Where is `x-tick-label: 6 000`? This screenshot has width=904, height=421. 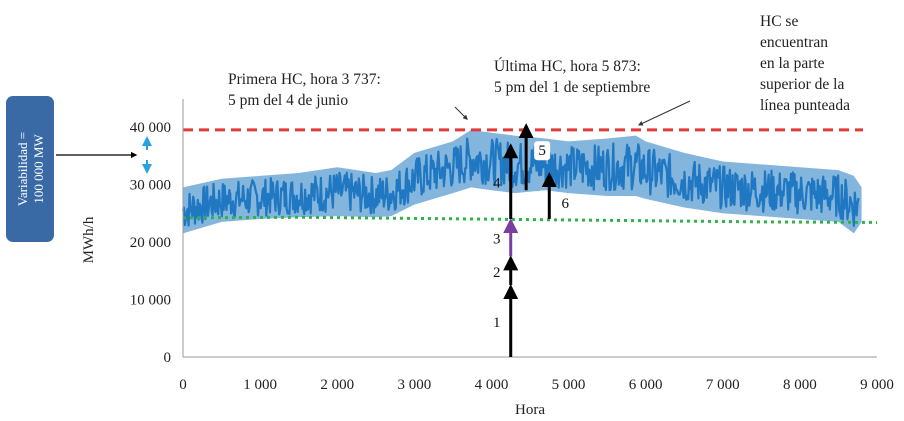
x-tick-label: 6 000 is located at coordinates (646, 385).